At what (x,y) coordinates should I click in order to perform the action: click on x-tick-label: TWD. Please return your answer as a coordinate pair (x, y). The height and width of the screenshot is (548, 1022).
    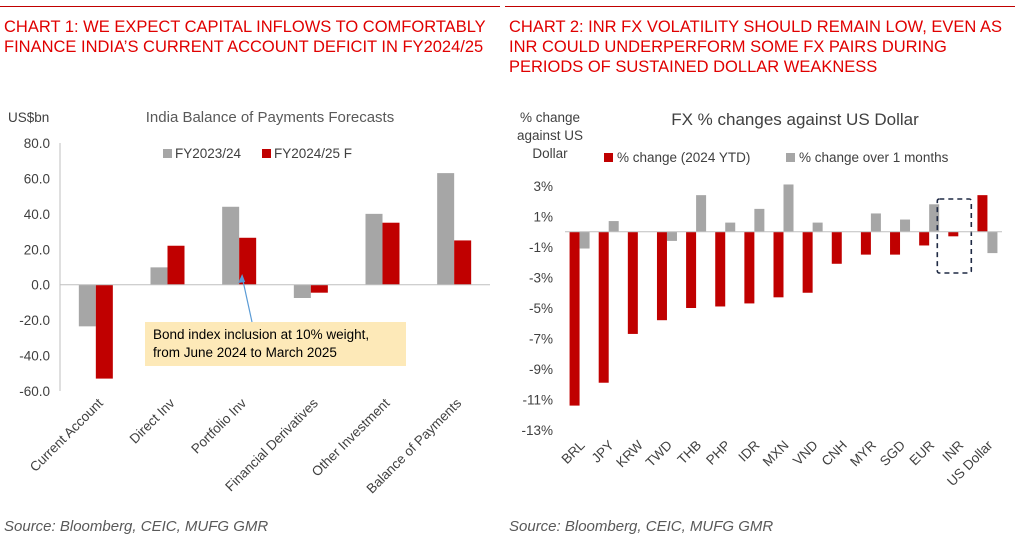
    Looking at the image, I should click on (659, 453).